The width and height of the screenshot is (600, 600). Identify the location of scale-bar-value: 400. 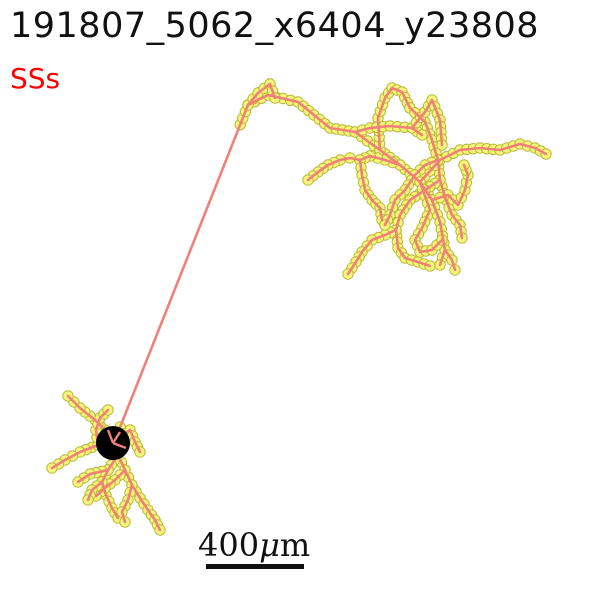
(229, 545).